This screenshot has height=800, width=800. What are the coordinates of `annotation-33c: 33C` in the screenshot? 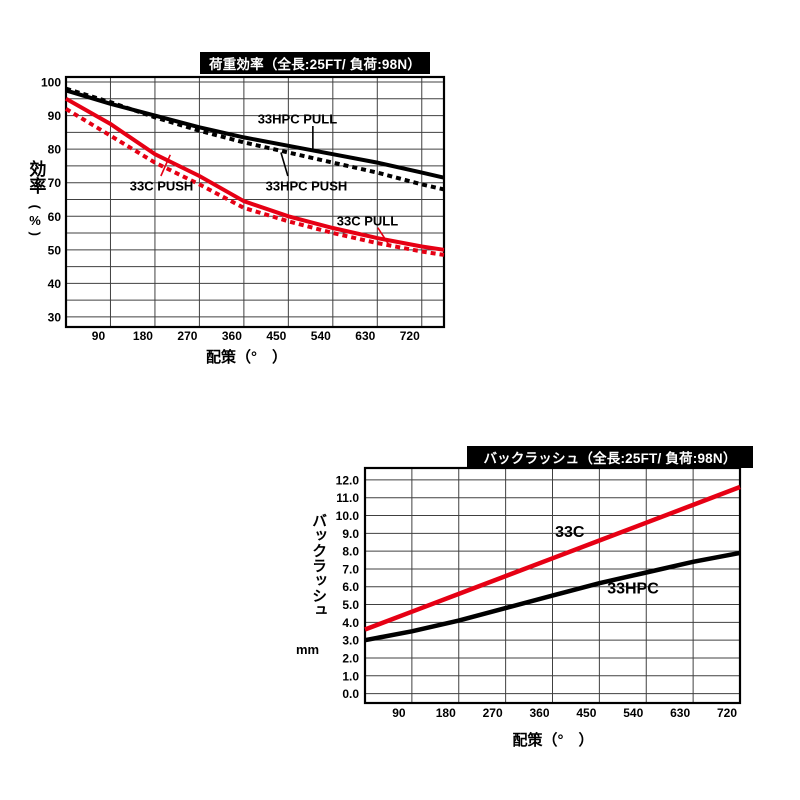 It's located at (570, 532).